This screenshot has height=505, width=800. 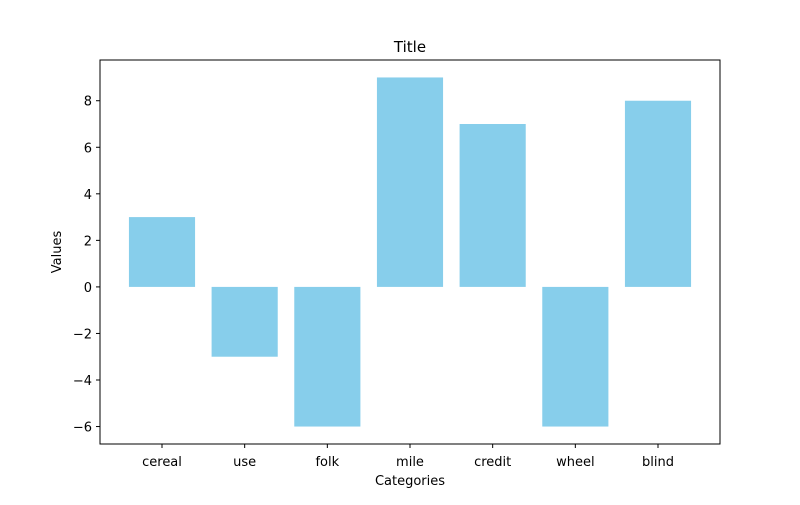 What do you see at coordinates (492, 462) in the screenshot?
I see `x-tick-label: credit` at bounding box center [492, 462].